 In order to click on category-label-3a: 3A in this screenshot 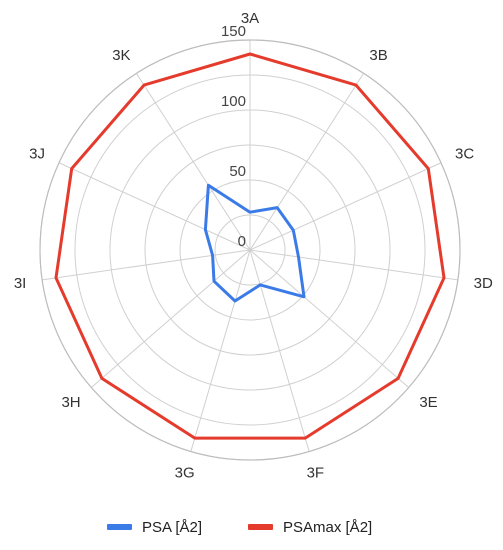, I will do `click(250, 18)`.